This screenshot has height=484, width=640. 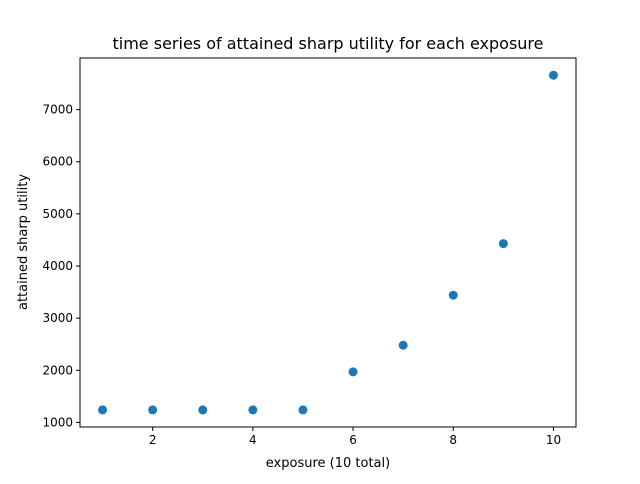 What do you see at coordinates (57, 162) in the screenshot?
I see `y-tick-label: 6000` at bounding box center [57, 162].